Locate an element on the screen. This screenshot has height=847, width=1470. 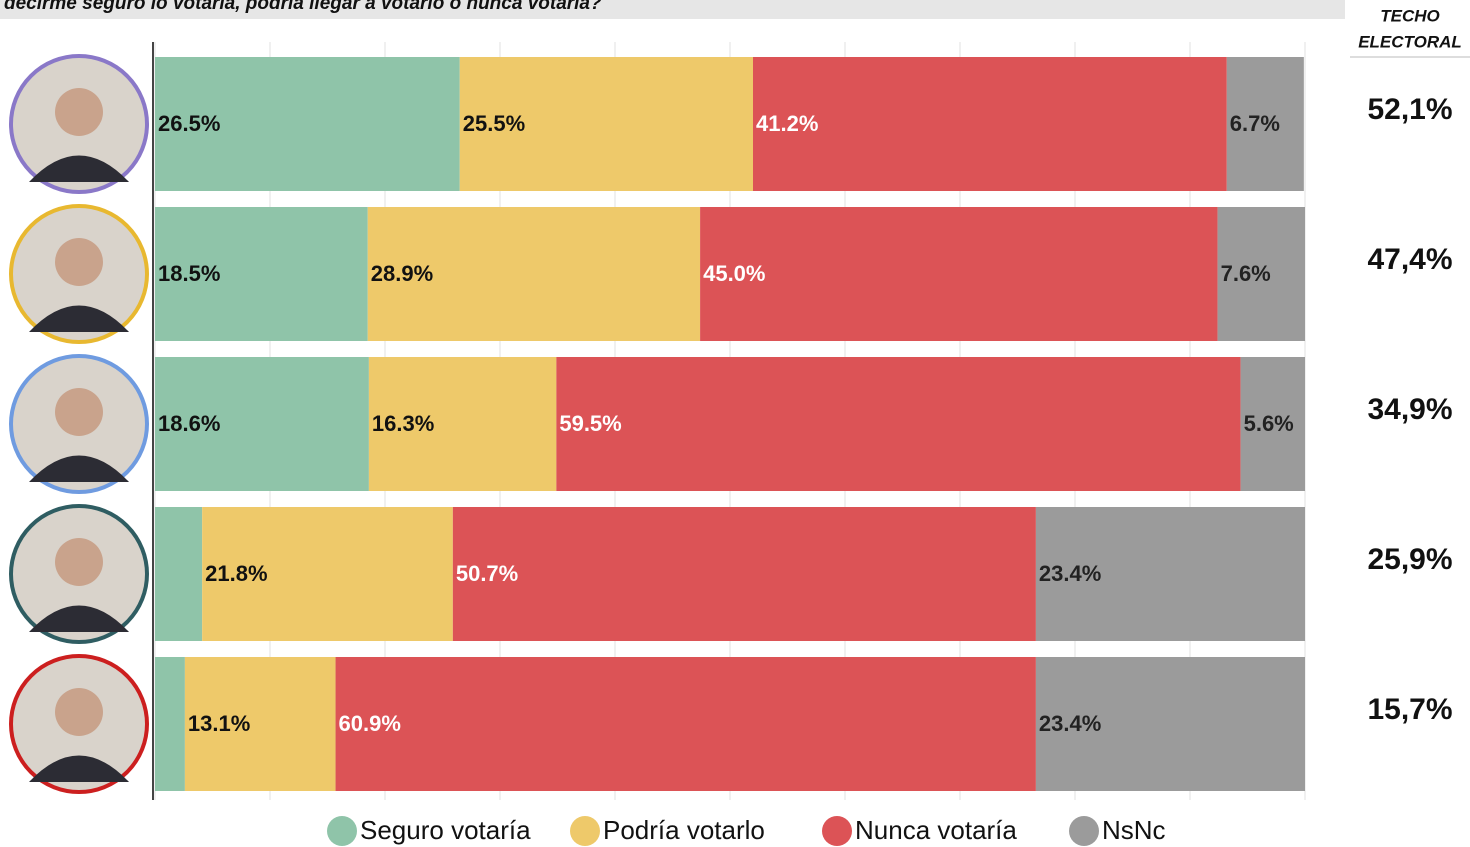
value-label: 13.1% is located at coordinates (219, 723).